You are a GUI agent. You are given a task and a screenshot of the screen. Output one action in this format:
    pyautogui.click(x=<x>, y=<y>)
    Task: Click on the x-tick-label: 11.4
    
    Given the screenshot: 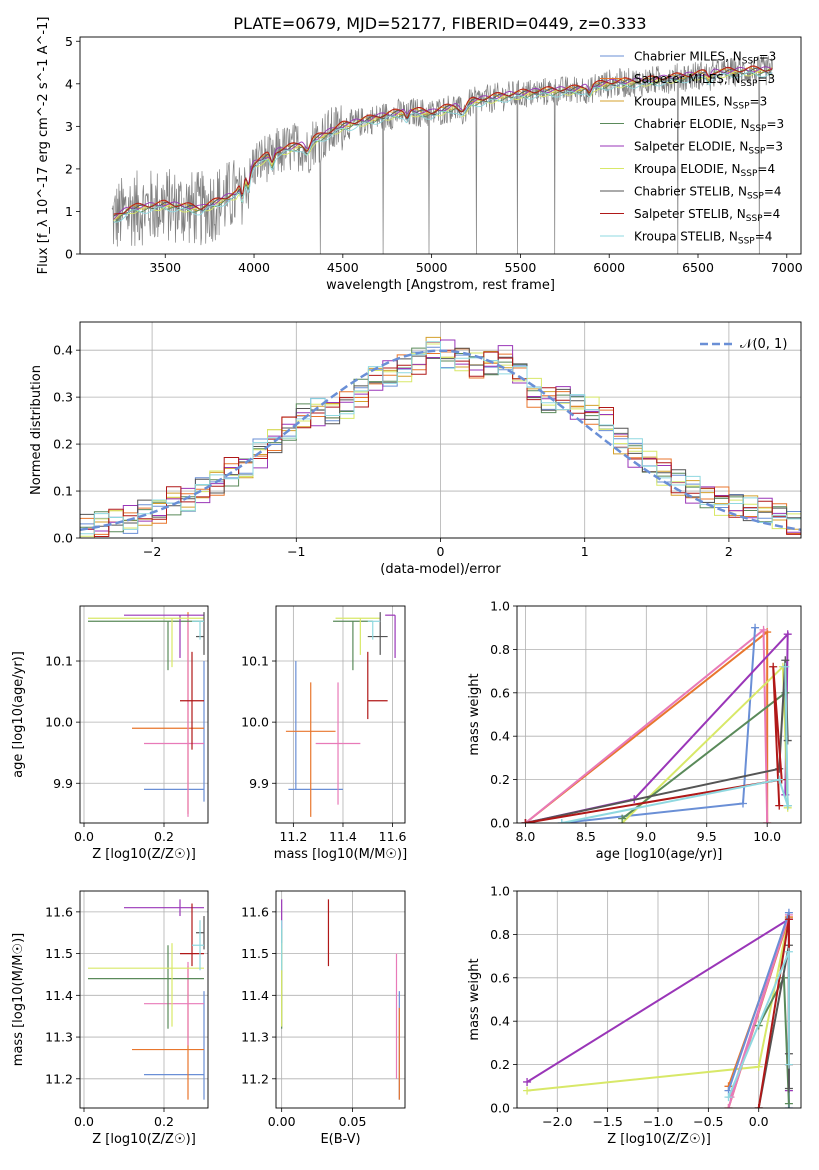 What is the action you would take?
    pyautogui.click(x=343, y=836)
    